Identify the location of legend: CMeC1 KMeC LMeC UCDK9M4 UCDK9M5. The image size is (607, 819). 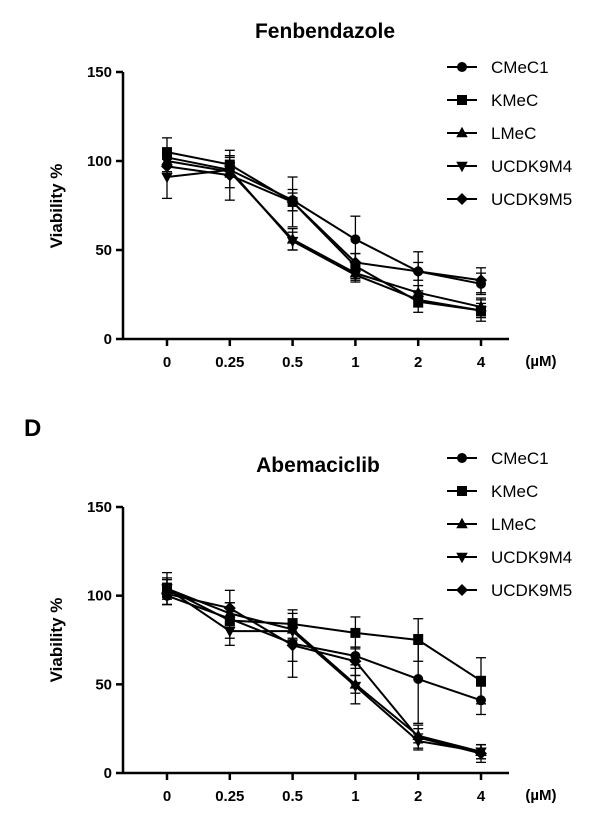
(509, 133).